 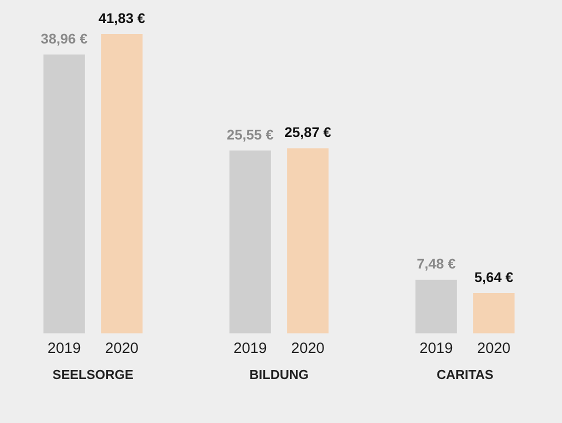 What do you see at coordinates (122, 349) in the screenshot?
I see `series-label: 2020` at bounding box center [122, 349].